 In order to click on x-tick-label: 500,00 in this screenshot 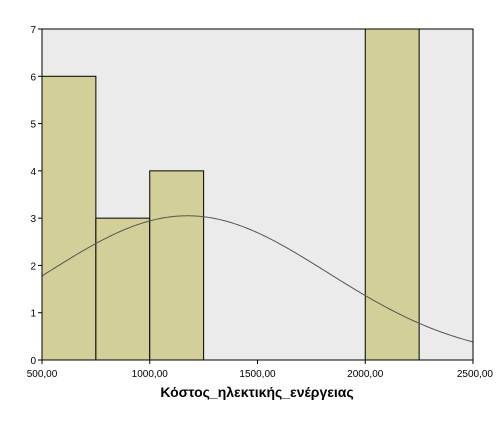, I will do `click(42, 374)`.